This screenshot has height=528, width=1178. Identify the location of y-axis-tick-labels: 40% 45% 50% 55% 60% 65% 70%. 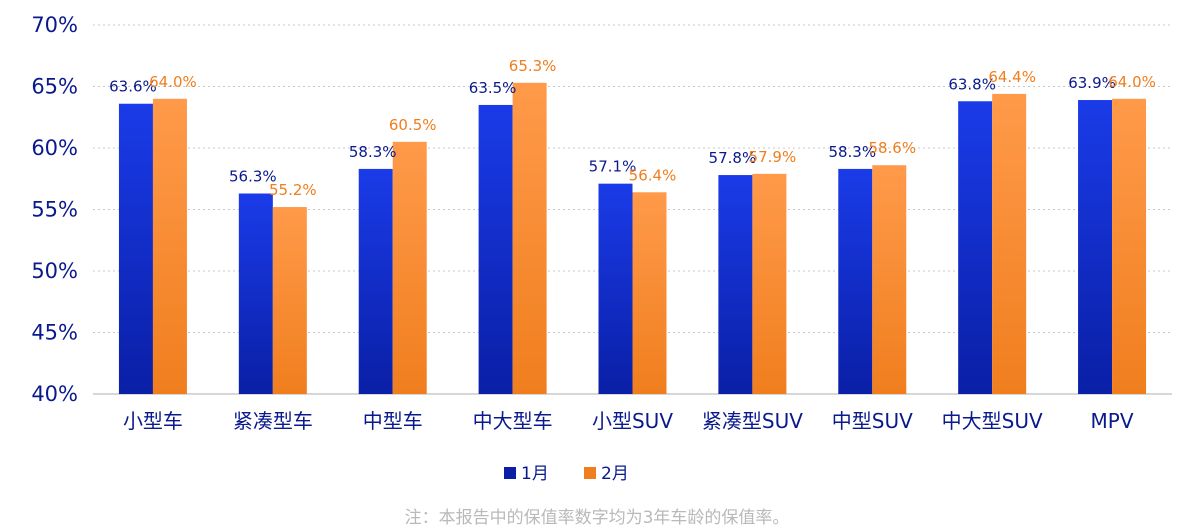
(54, 209).